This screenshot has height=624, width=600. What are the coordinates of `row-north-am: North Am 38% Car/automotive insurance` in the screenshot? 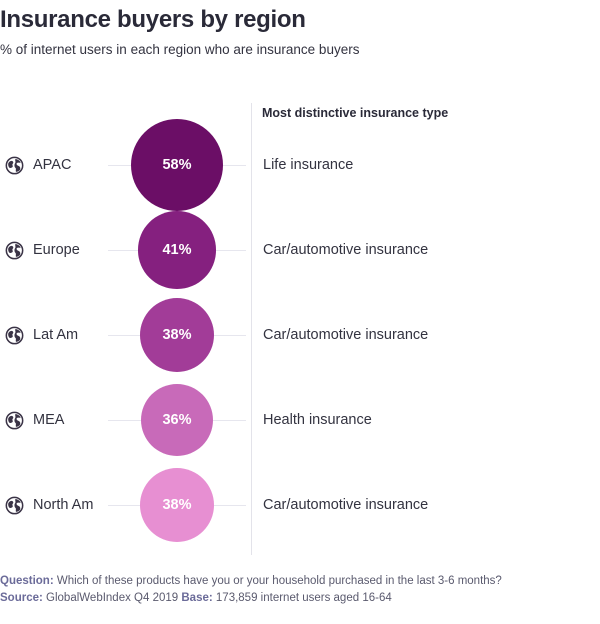 It's located at (300, 506).